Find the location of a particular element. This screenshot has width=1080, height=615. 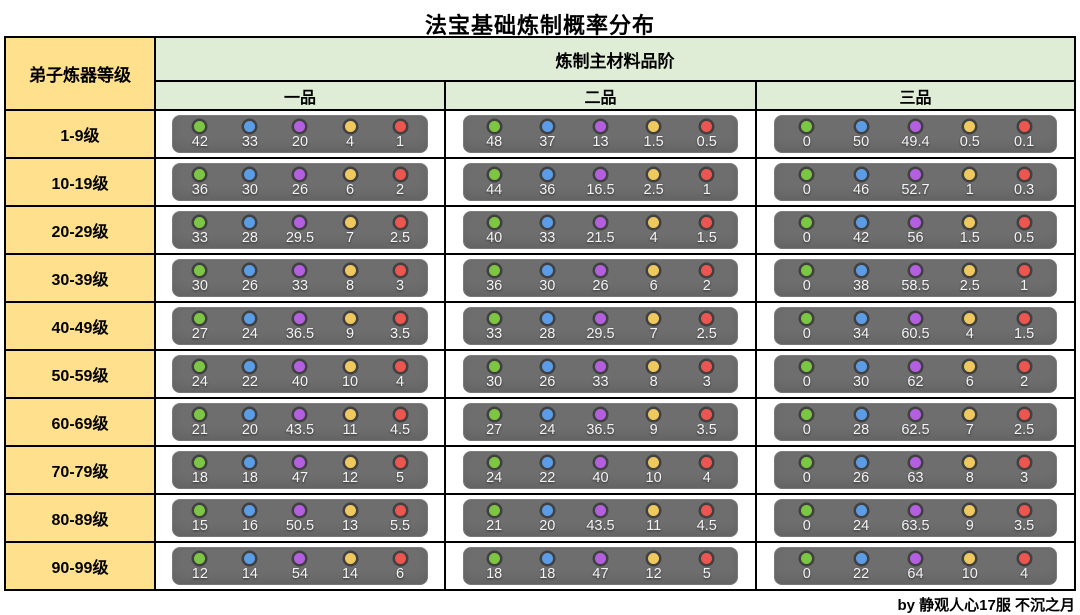

quality-entry: 8 is located at coordinates (654, 374).